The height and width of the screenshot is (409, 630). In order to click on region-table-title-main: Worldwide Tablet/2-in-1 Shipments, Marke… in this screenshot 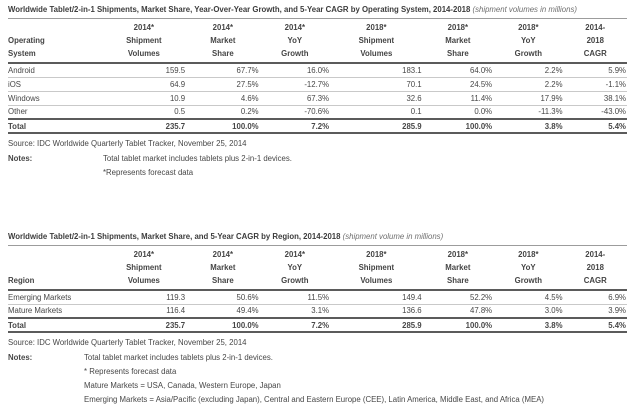, I will do `click(174, 236)`.